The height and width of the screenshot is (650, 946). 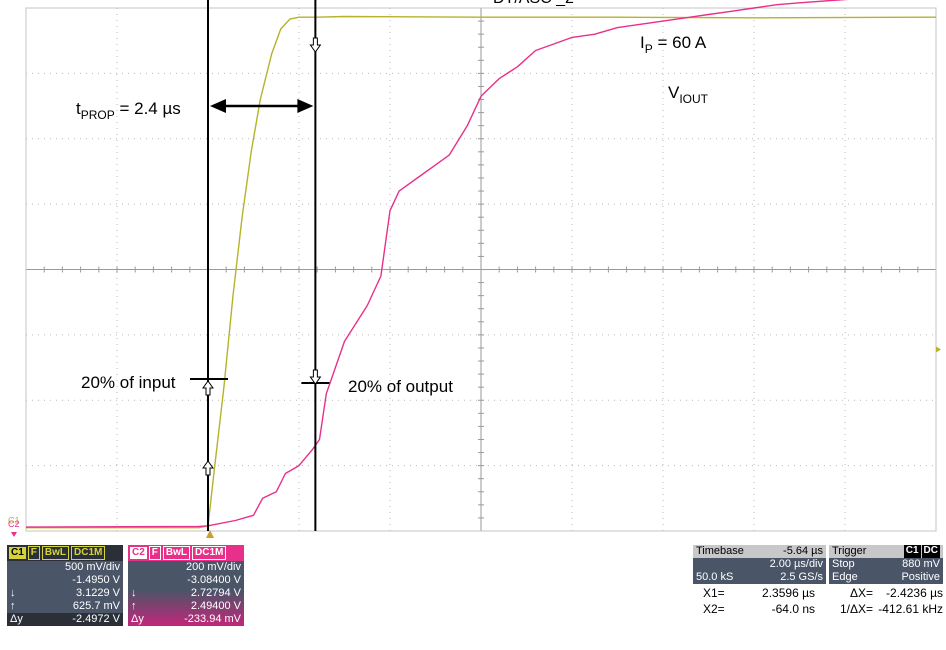 I want to click on output-20-label: 20% of output, so click(x=400, y=386).